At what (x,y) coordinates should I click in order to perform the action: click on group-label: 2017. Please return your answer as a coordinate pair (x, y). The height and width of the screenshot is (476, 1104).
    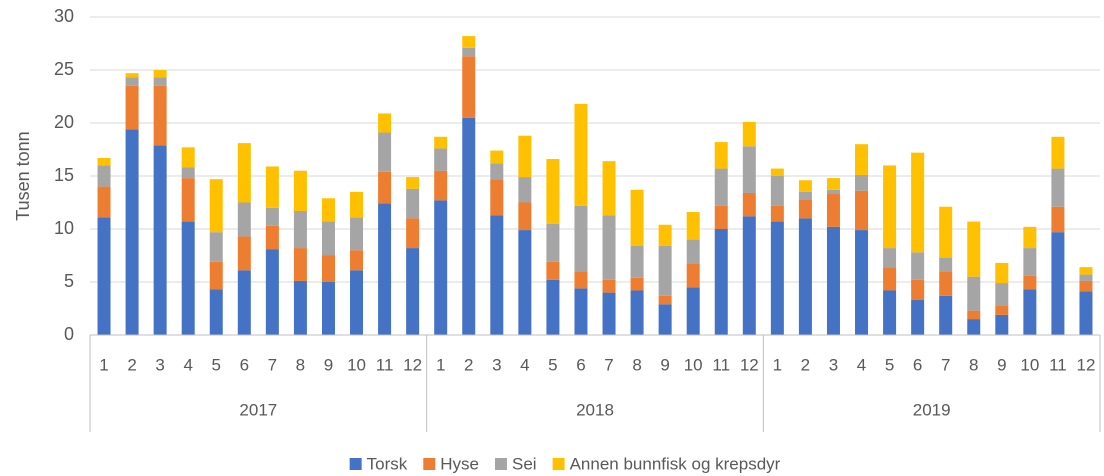
    Looking at the image, I should click on (258, 409).